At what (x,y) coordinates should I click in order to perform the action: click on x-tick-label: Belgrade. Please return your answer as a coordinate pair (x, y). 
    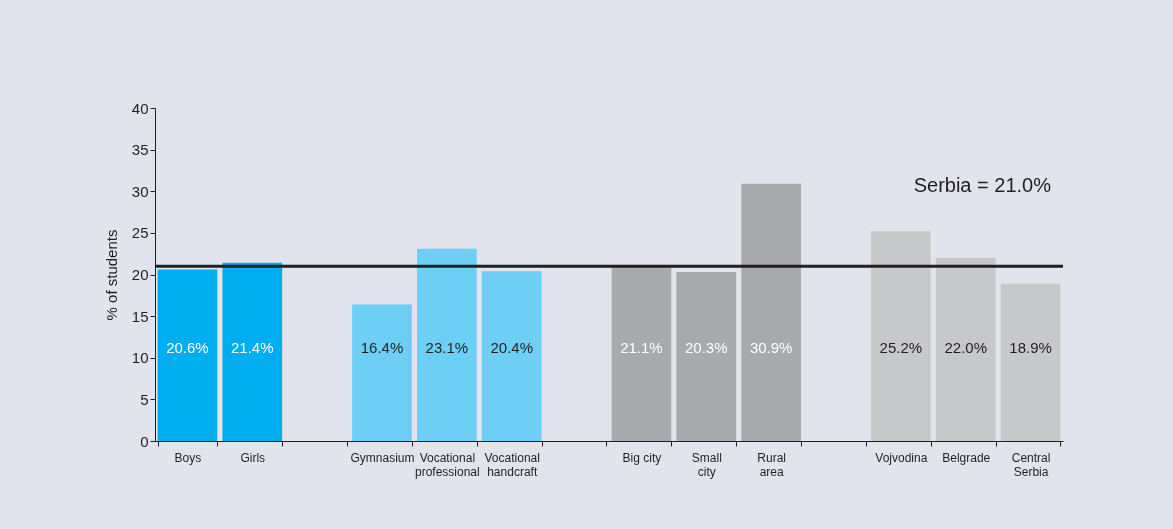
    Looking at the image, I should click on (966, 457).